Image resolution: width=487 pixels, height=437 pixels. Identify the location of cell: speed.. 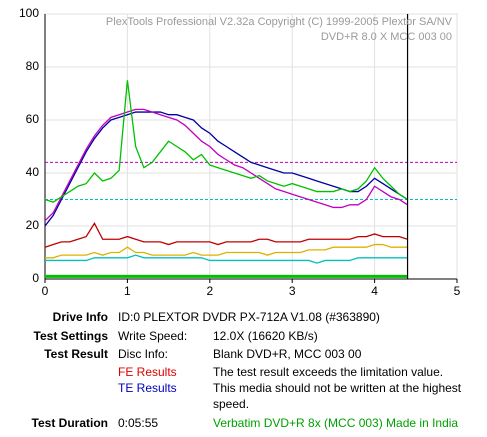
(231, 404).